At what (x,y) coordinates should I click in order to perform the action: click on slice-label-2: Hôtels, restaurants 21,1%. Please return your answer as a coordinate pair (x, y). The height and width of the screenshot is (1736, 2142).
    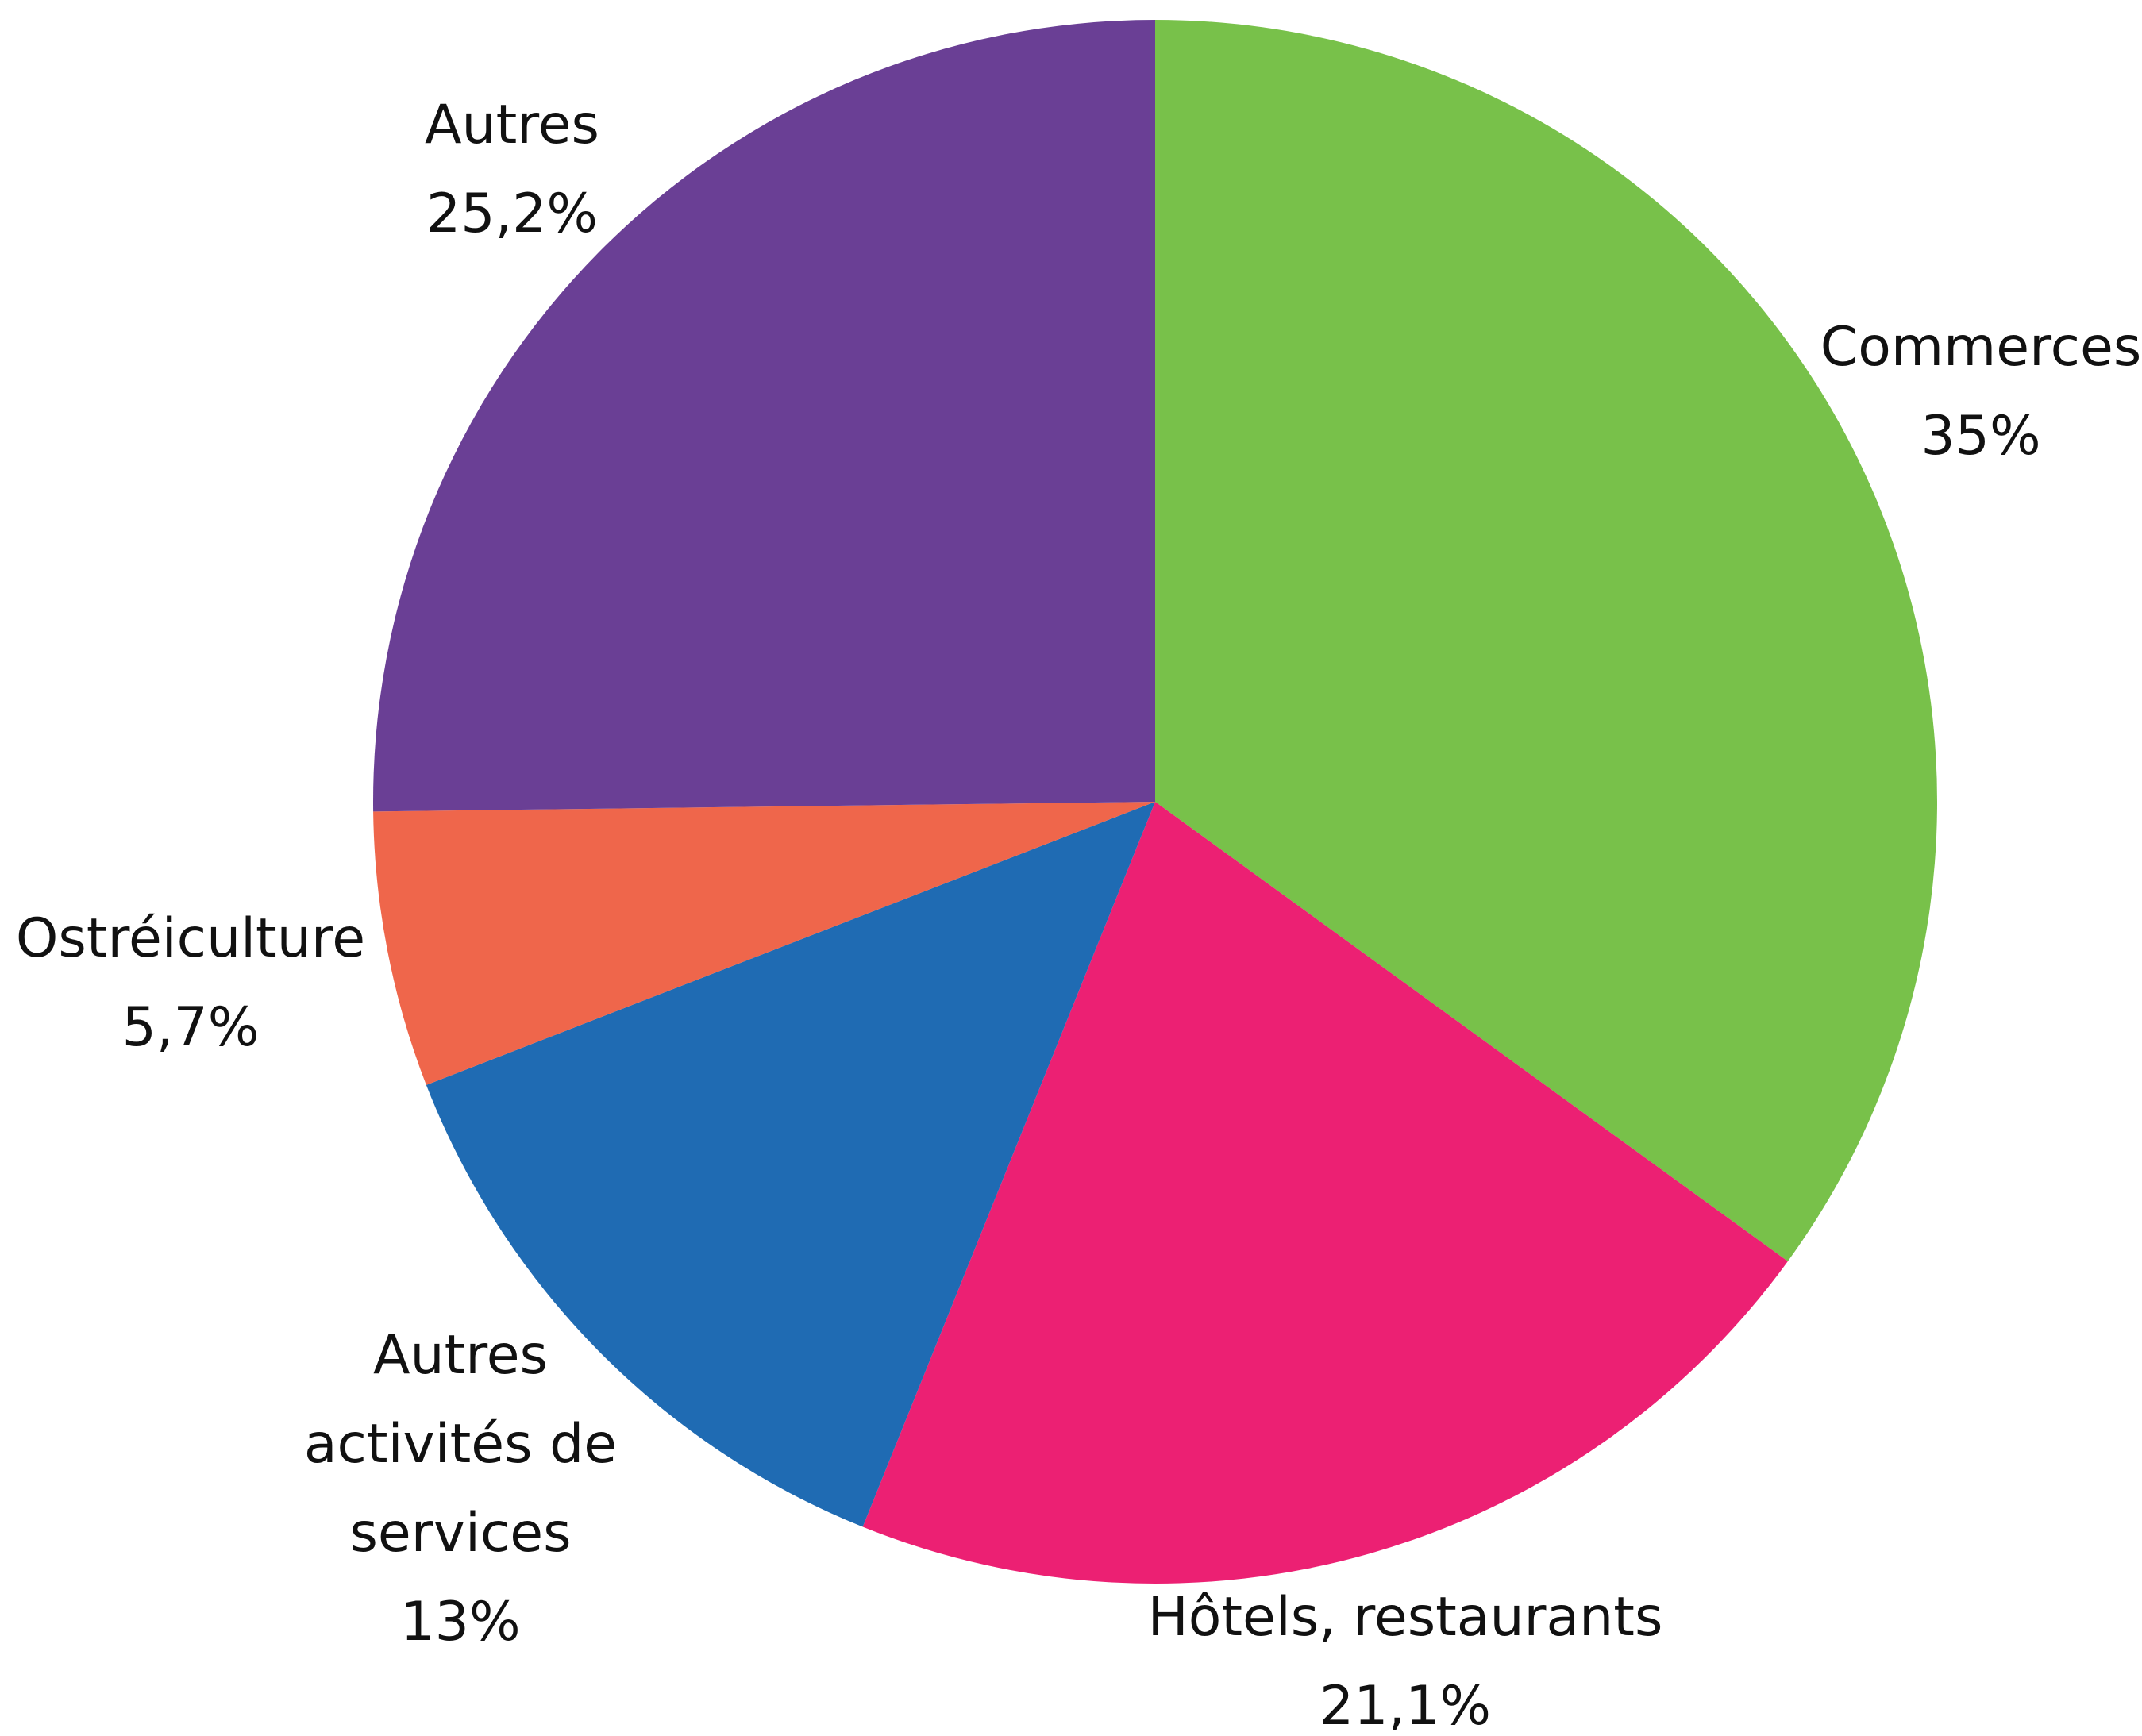
    Looking at the image, I should click on (1405, 1661).